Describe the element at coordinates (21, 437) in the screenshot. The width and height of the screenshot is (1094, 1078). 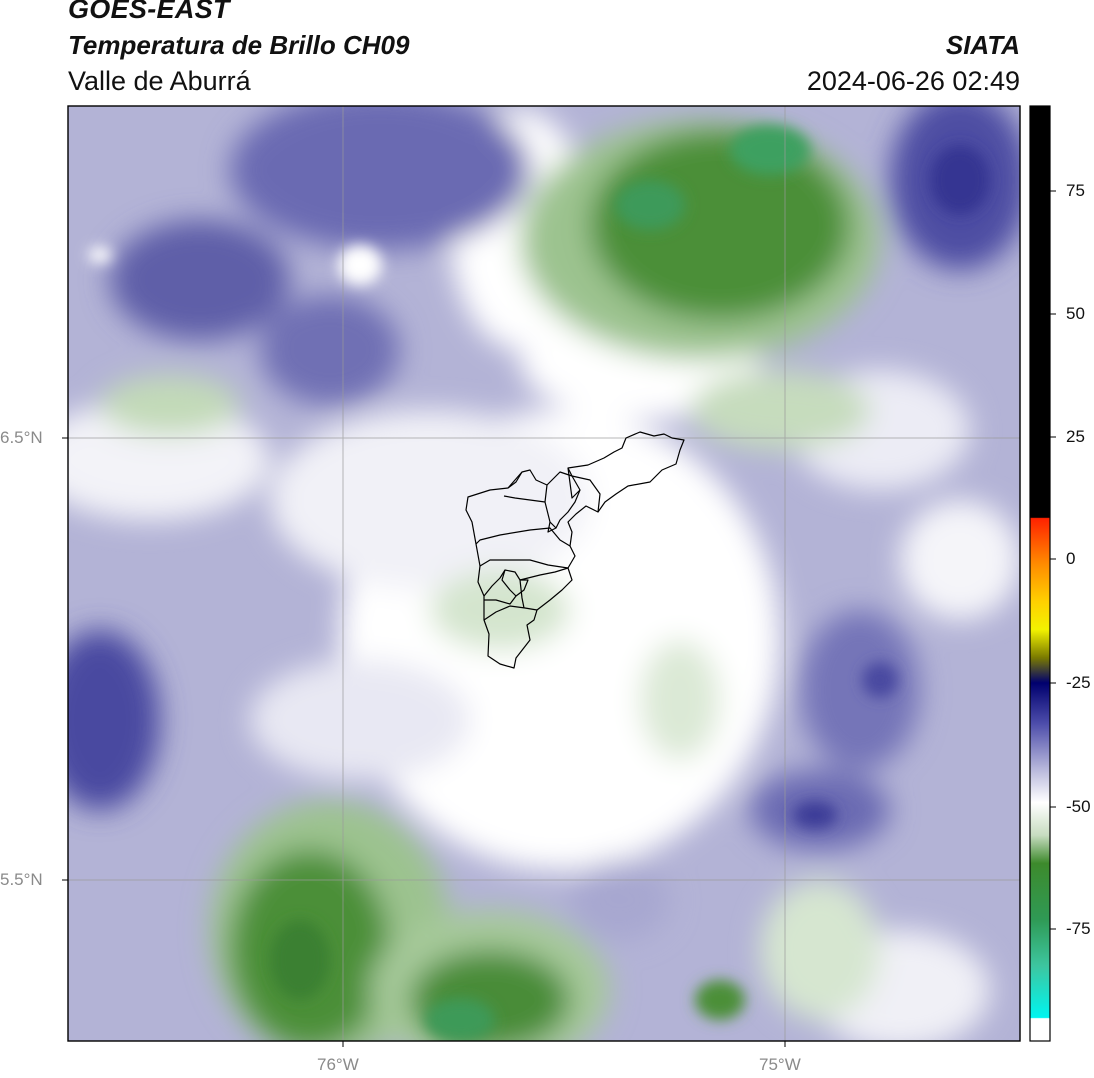
I see `lat-label-6-5: 6.5°N` at that location.